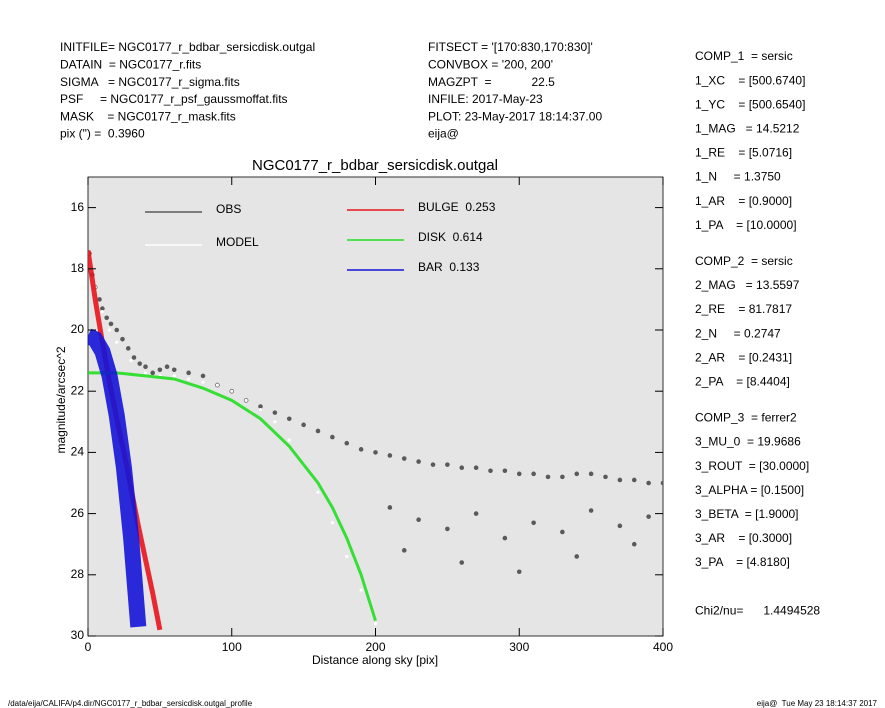 The height and width of the screenshot is (708, 885). What do you see at coordinates (519, 647) in the screenshot?
I see `x-tick-label: 300` at bounding box center [519, 647].